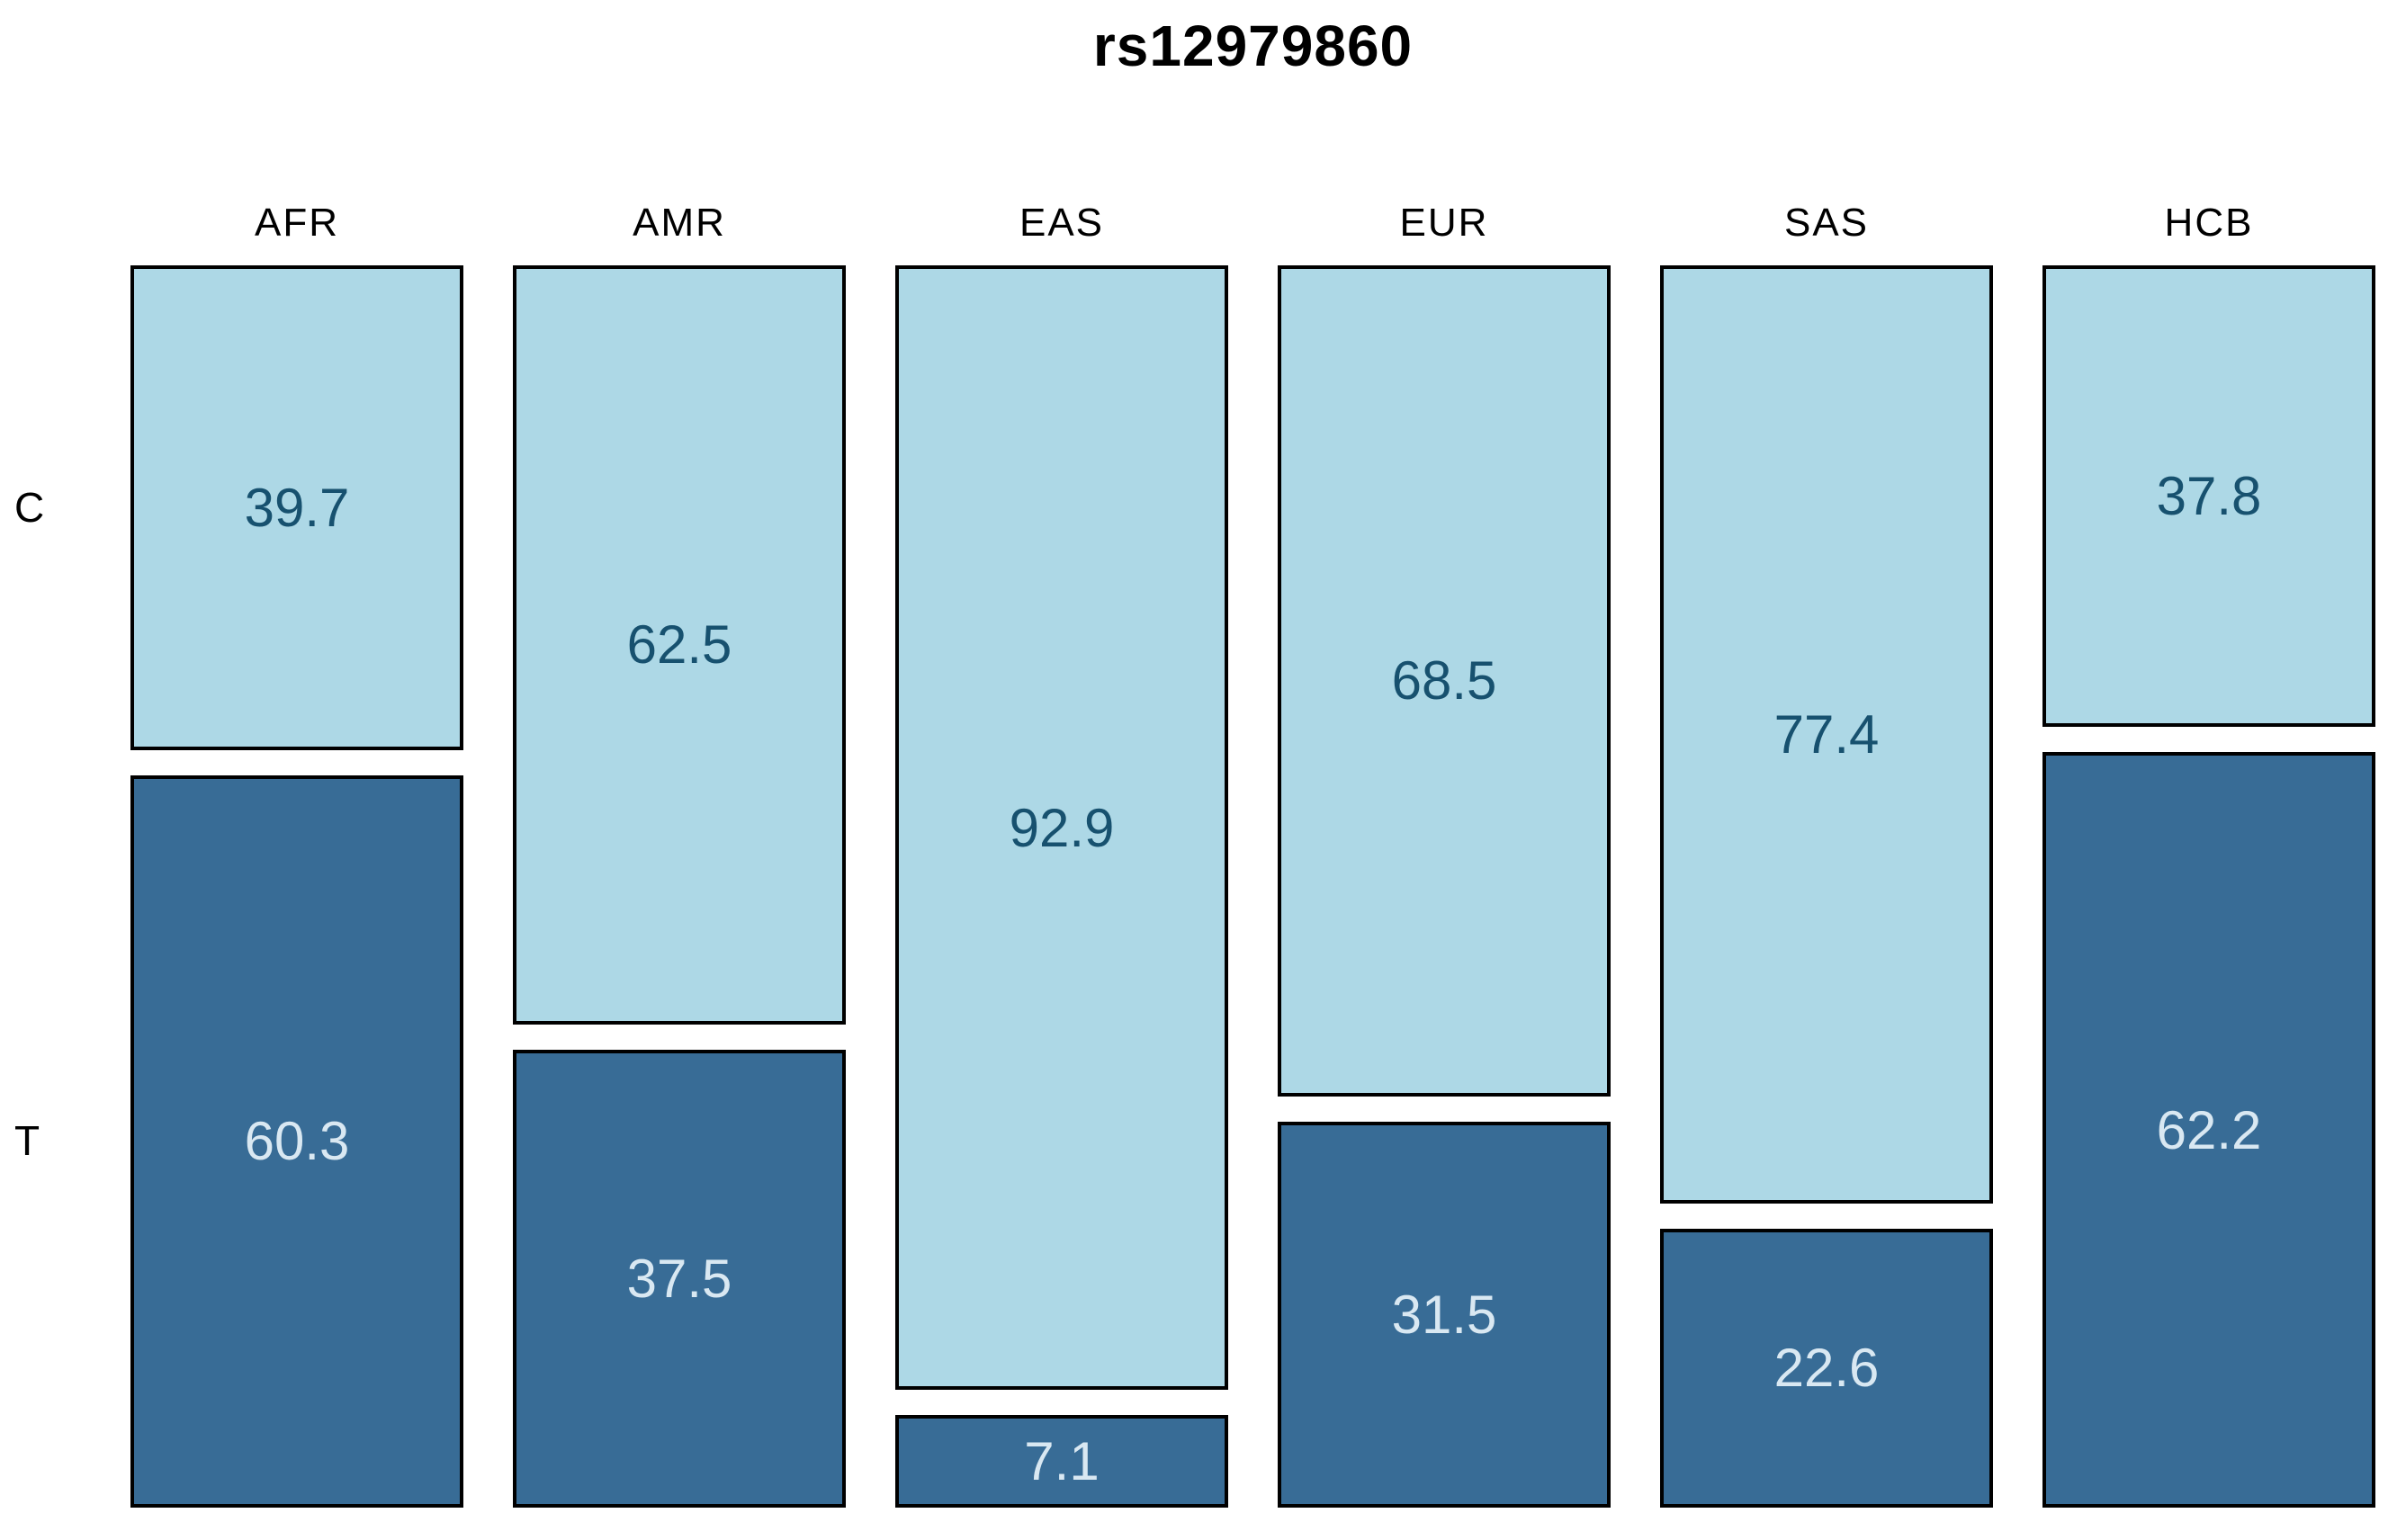 This screenshot has height=1540, width=2388. I want to click on column-header: HCB, so click(2209, 222).